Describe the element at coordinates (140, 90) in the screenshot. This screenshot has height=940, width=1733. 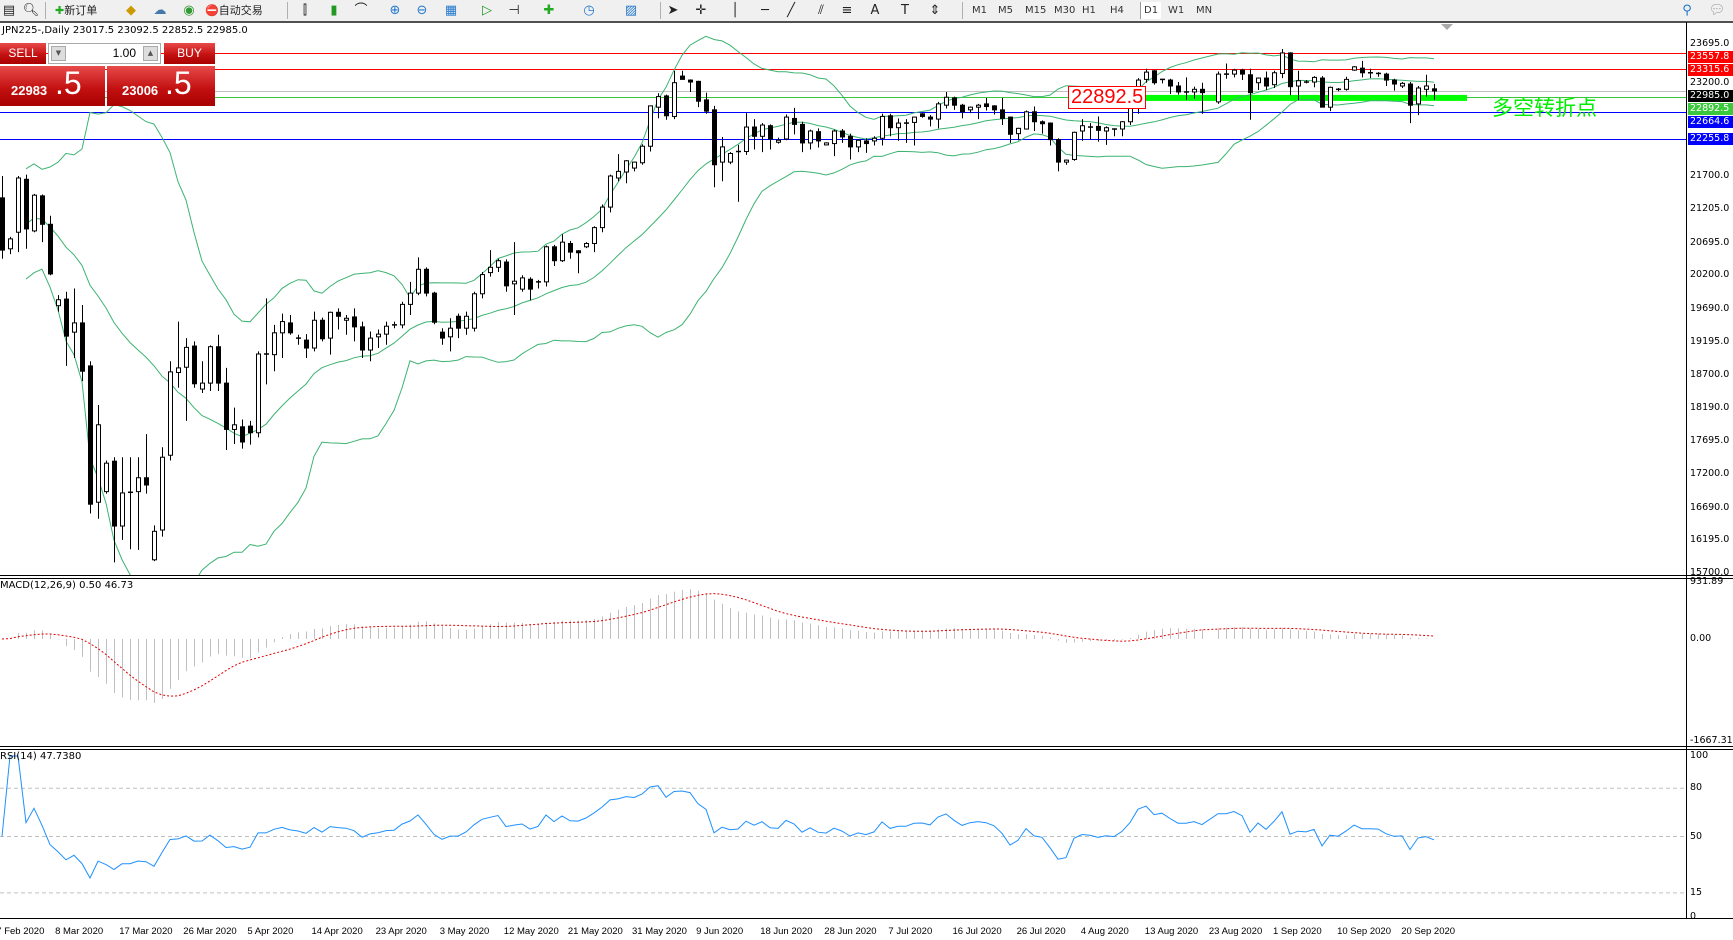
I see `buy-price-main: 23006` at that location.